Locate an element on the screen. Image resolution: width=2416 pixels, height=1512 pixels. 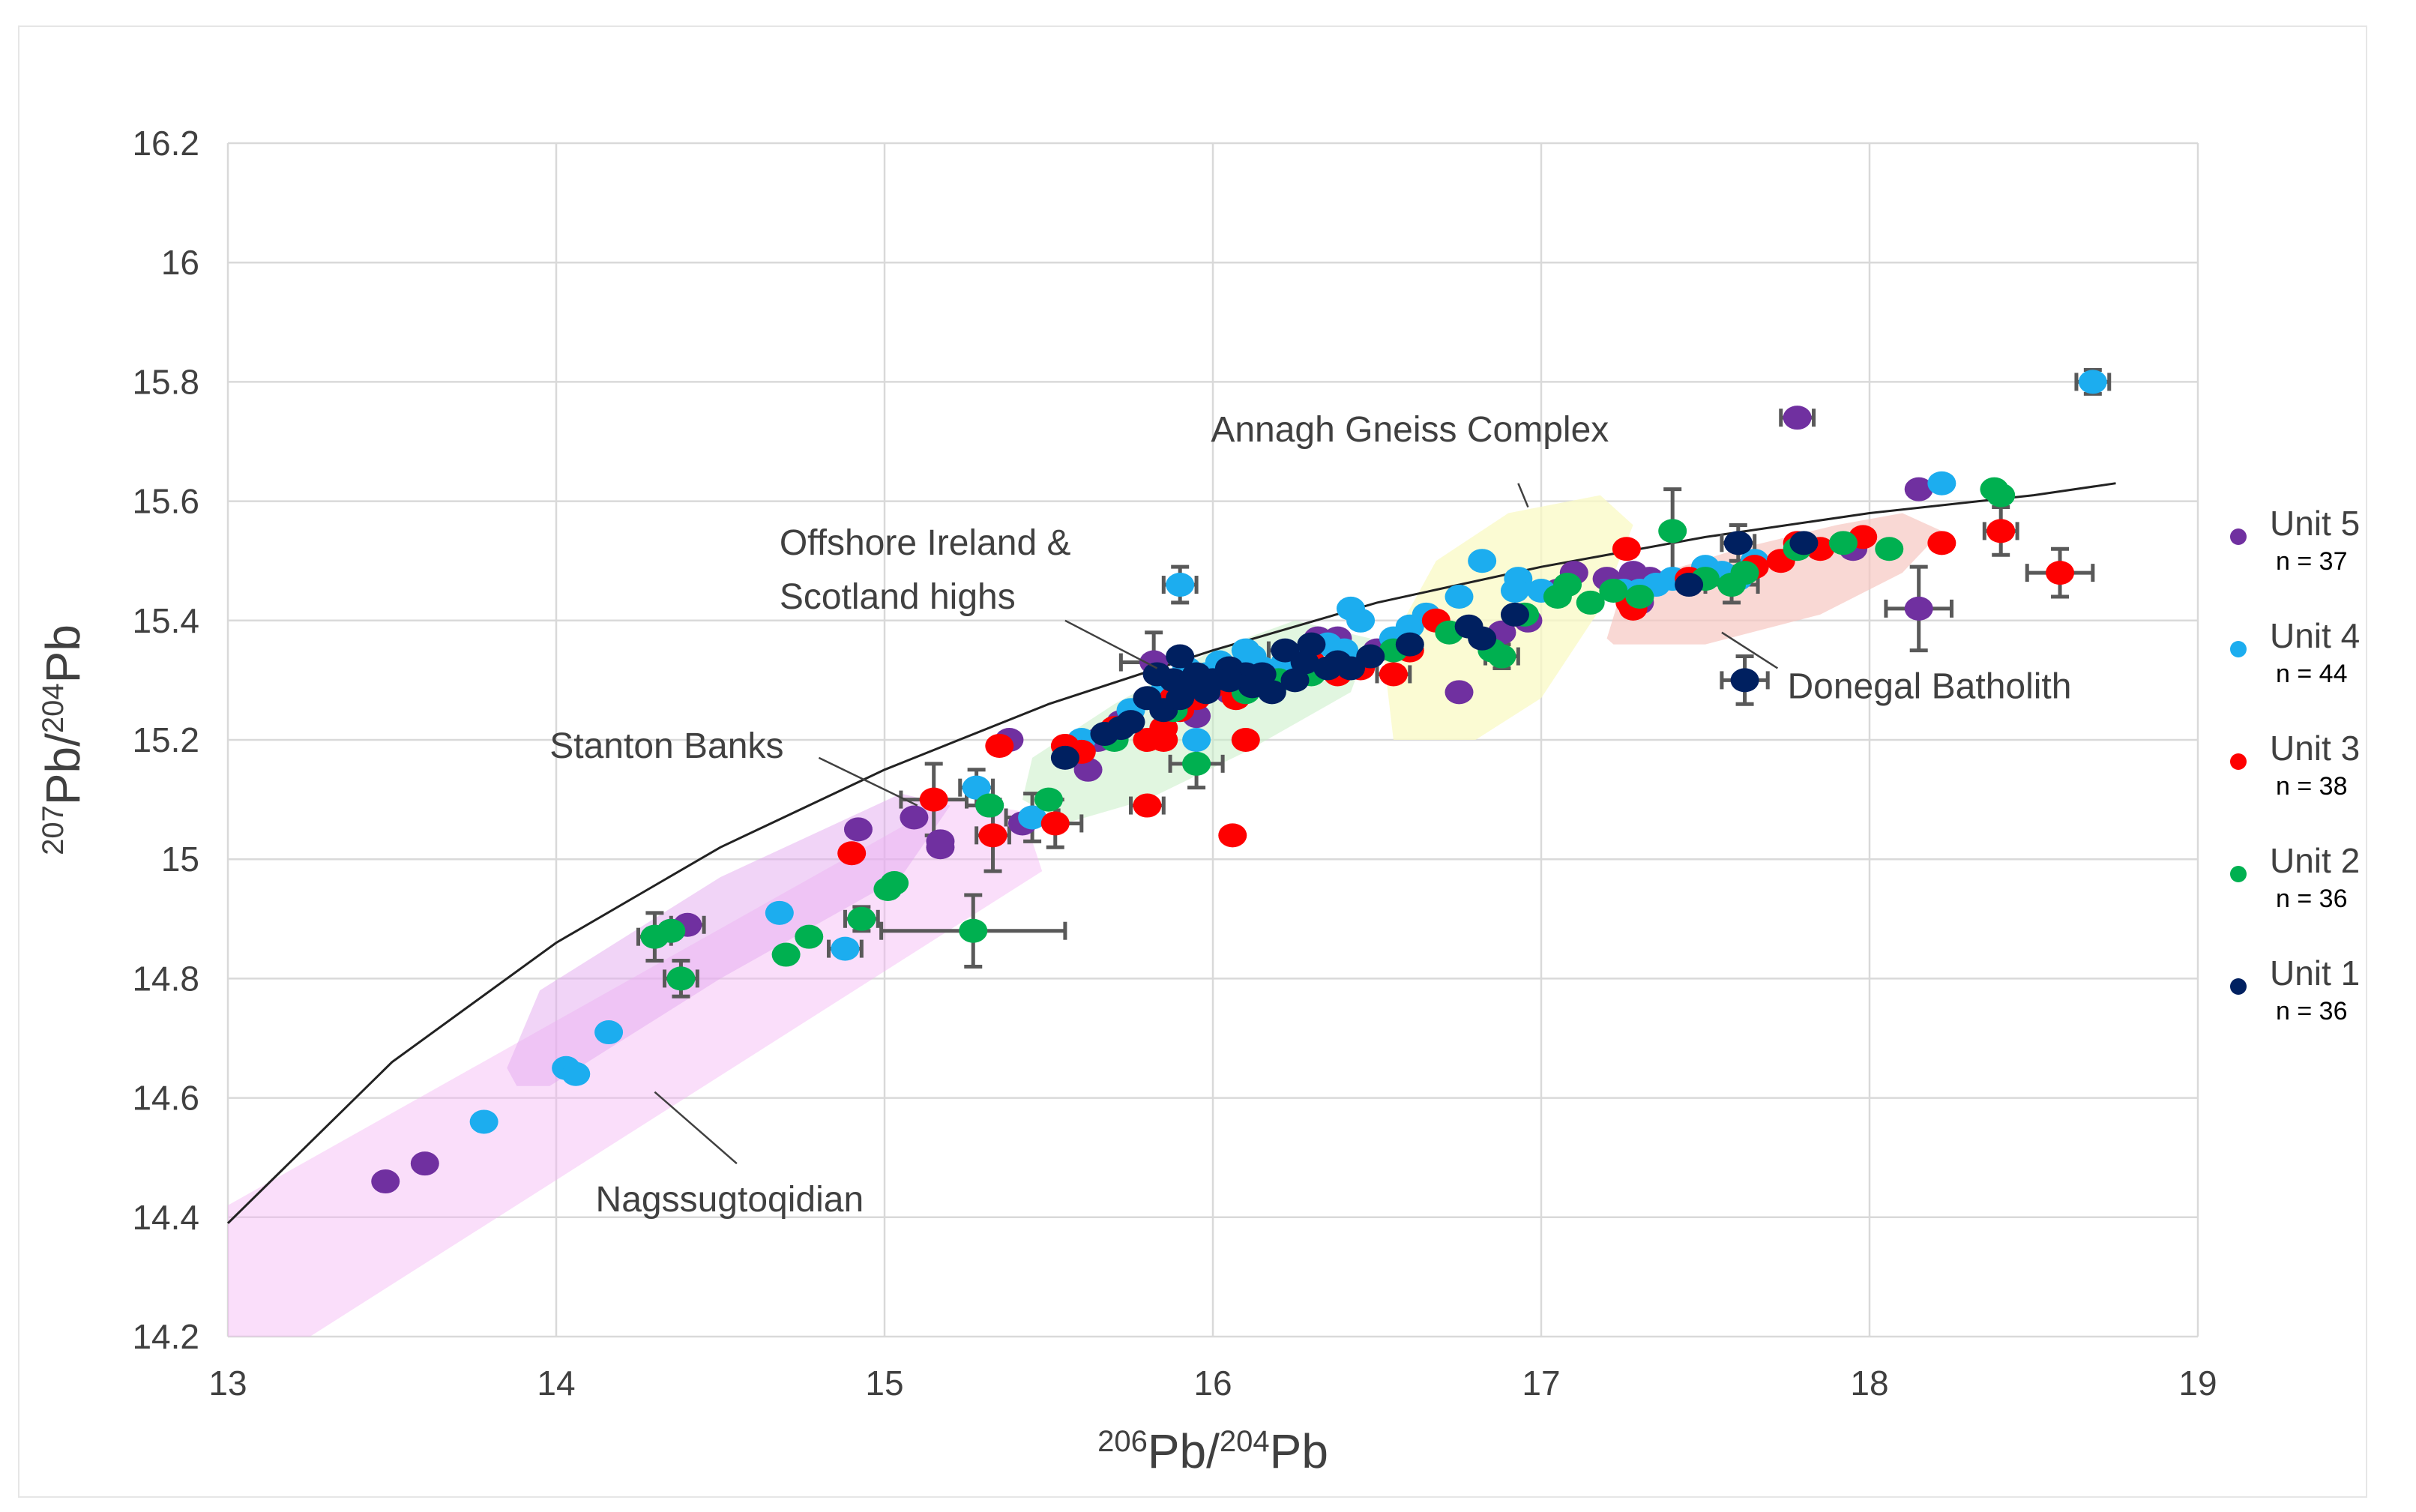
field-nagssugtoqidian is located at coordinates (635, 1068).